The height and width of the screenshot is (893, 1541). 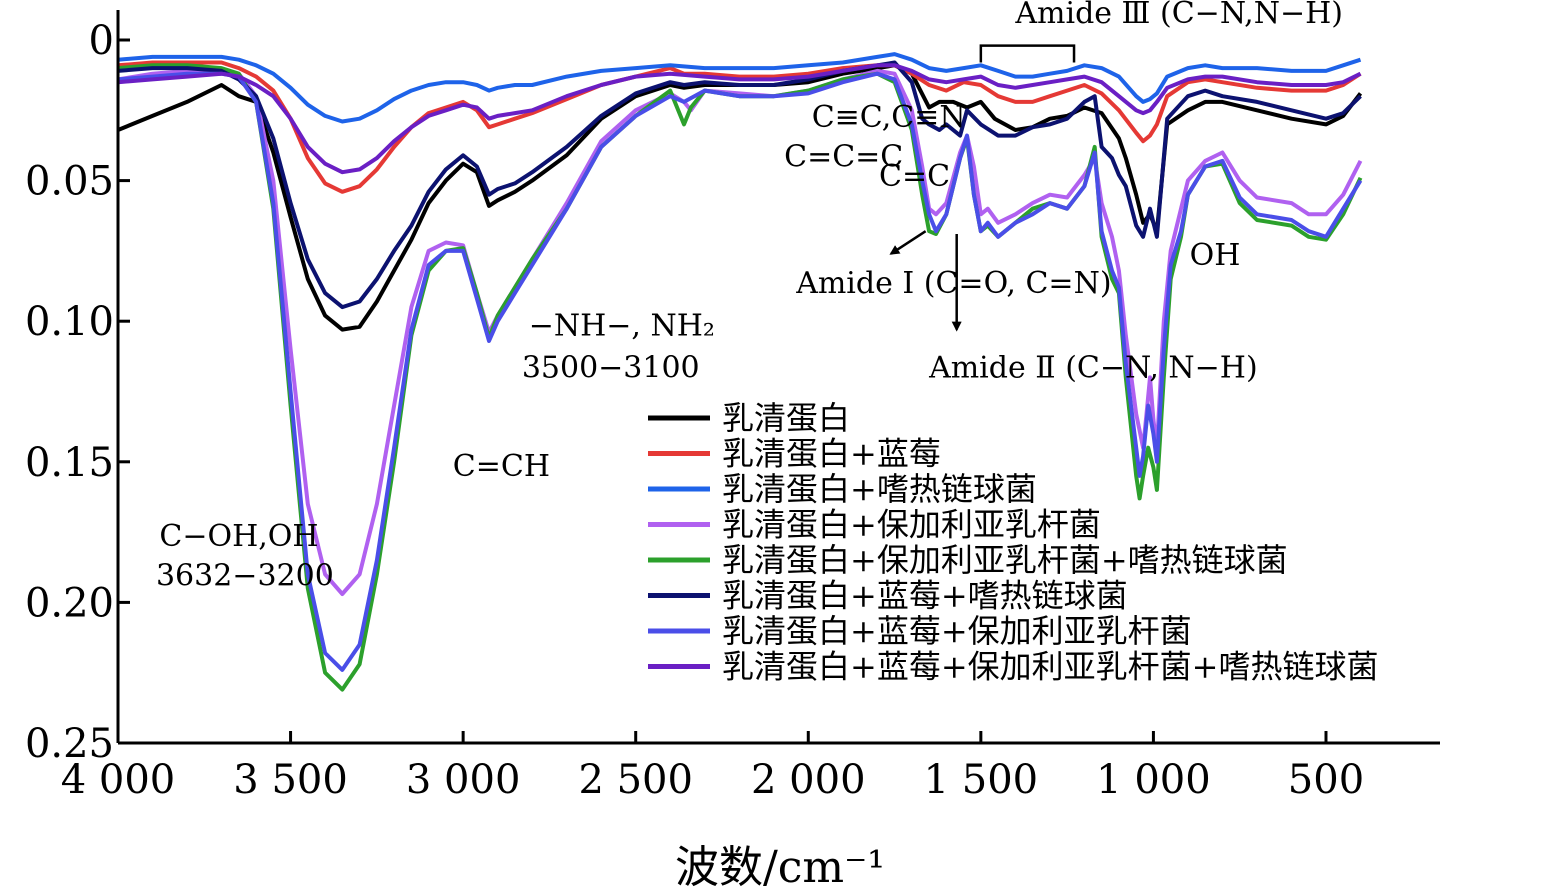 What do you see at coordinates (1093, 367) in the screenshot?
I see `ann-amide2: Amide Ⅱ (C−N, N−H)` at bounding box center [1093, 367].